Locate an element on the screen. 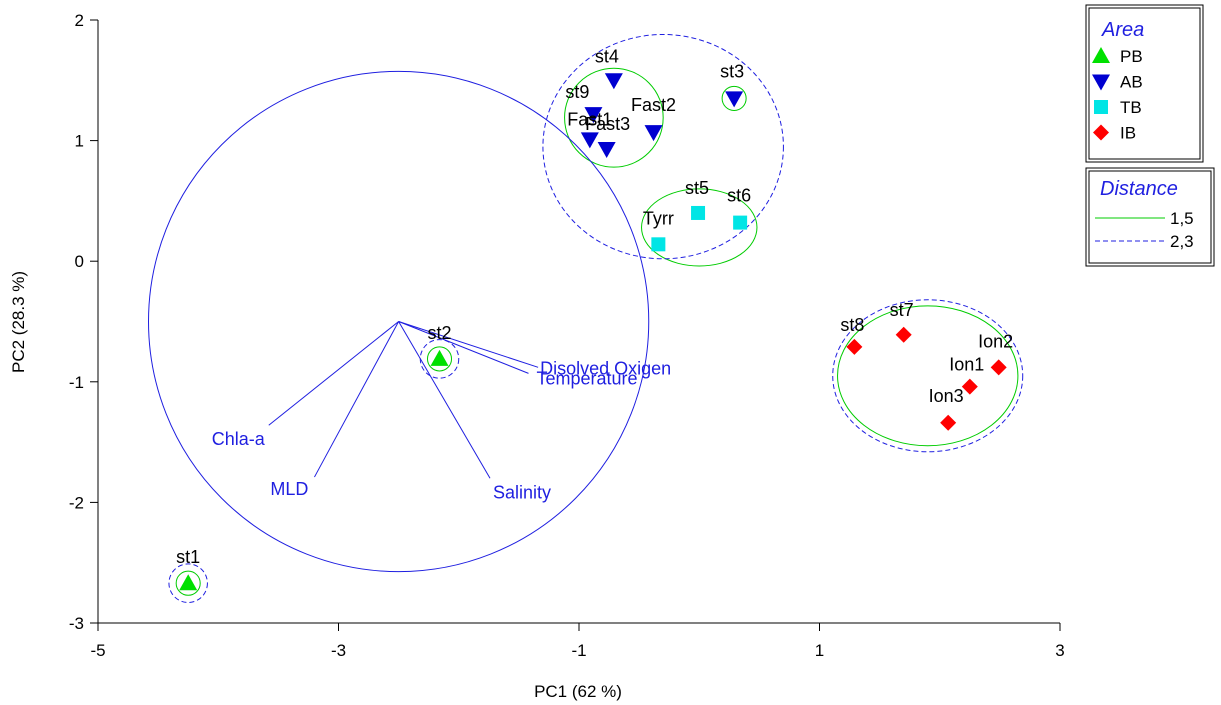 This screenshot has width=1221, height=705. vector-label: Chla-a is located at coordinates (239, 439).